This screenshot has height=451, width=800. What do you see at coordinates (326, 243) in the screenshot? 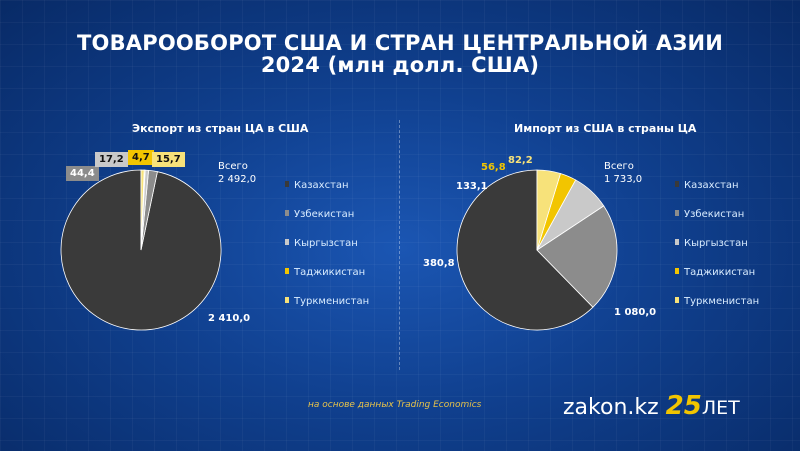
I see `export-legend-label-kyrgyzstan: Кыргызстан` at bounding box center [326, 243].